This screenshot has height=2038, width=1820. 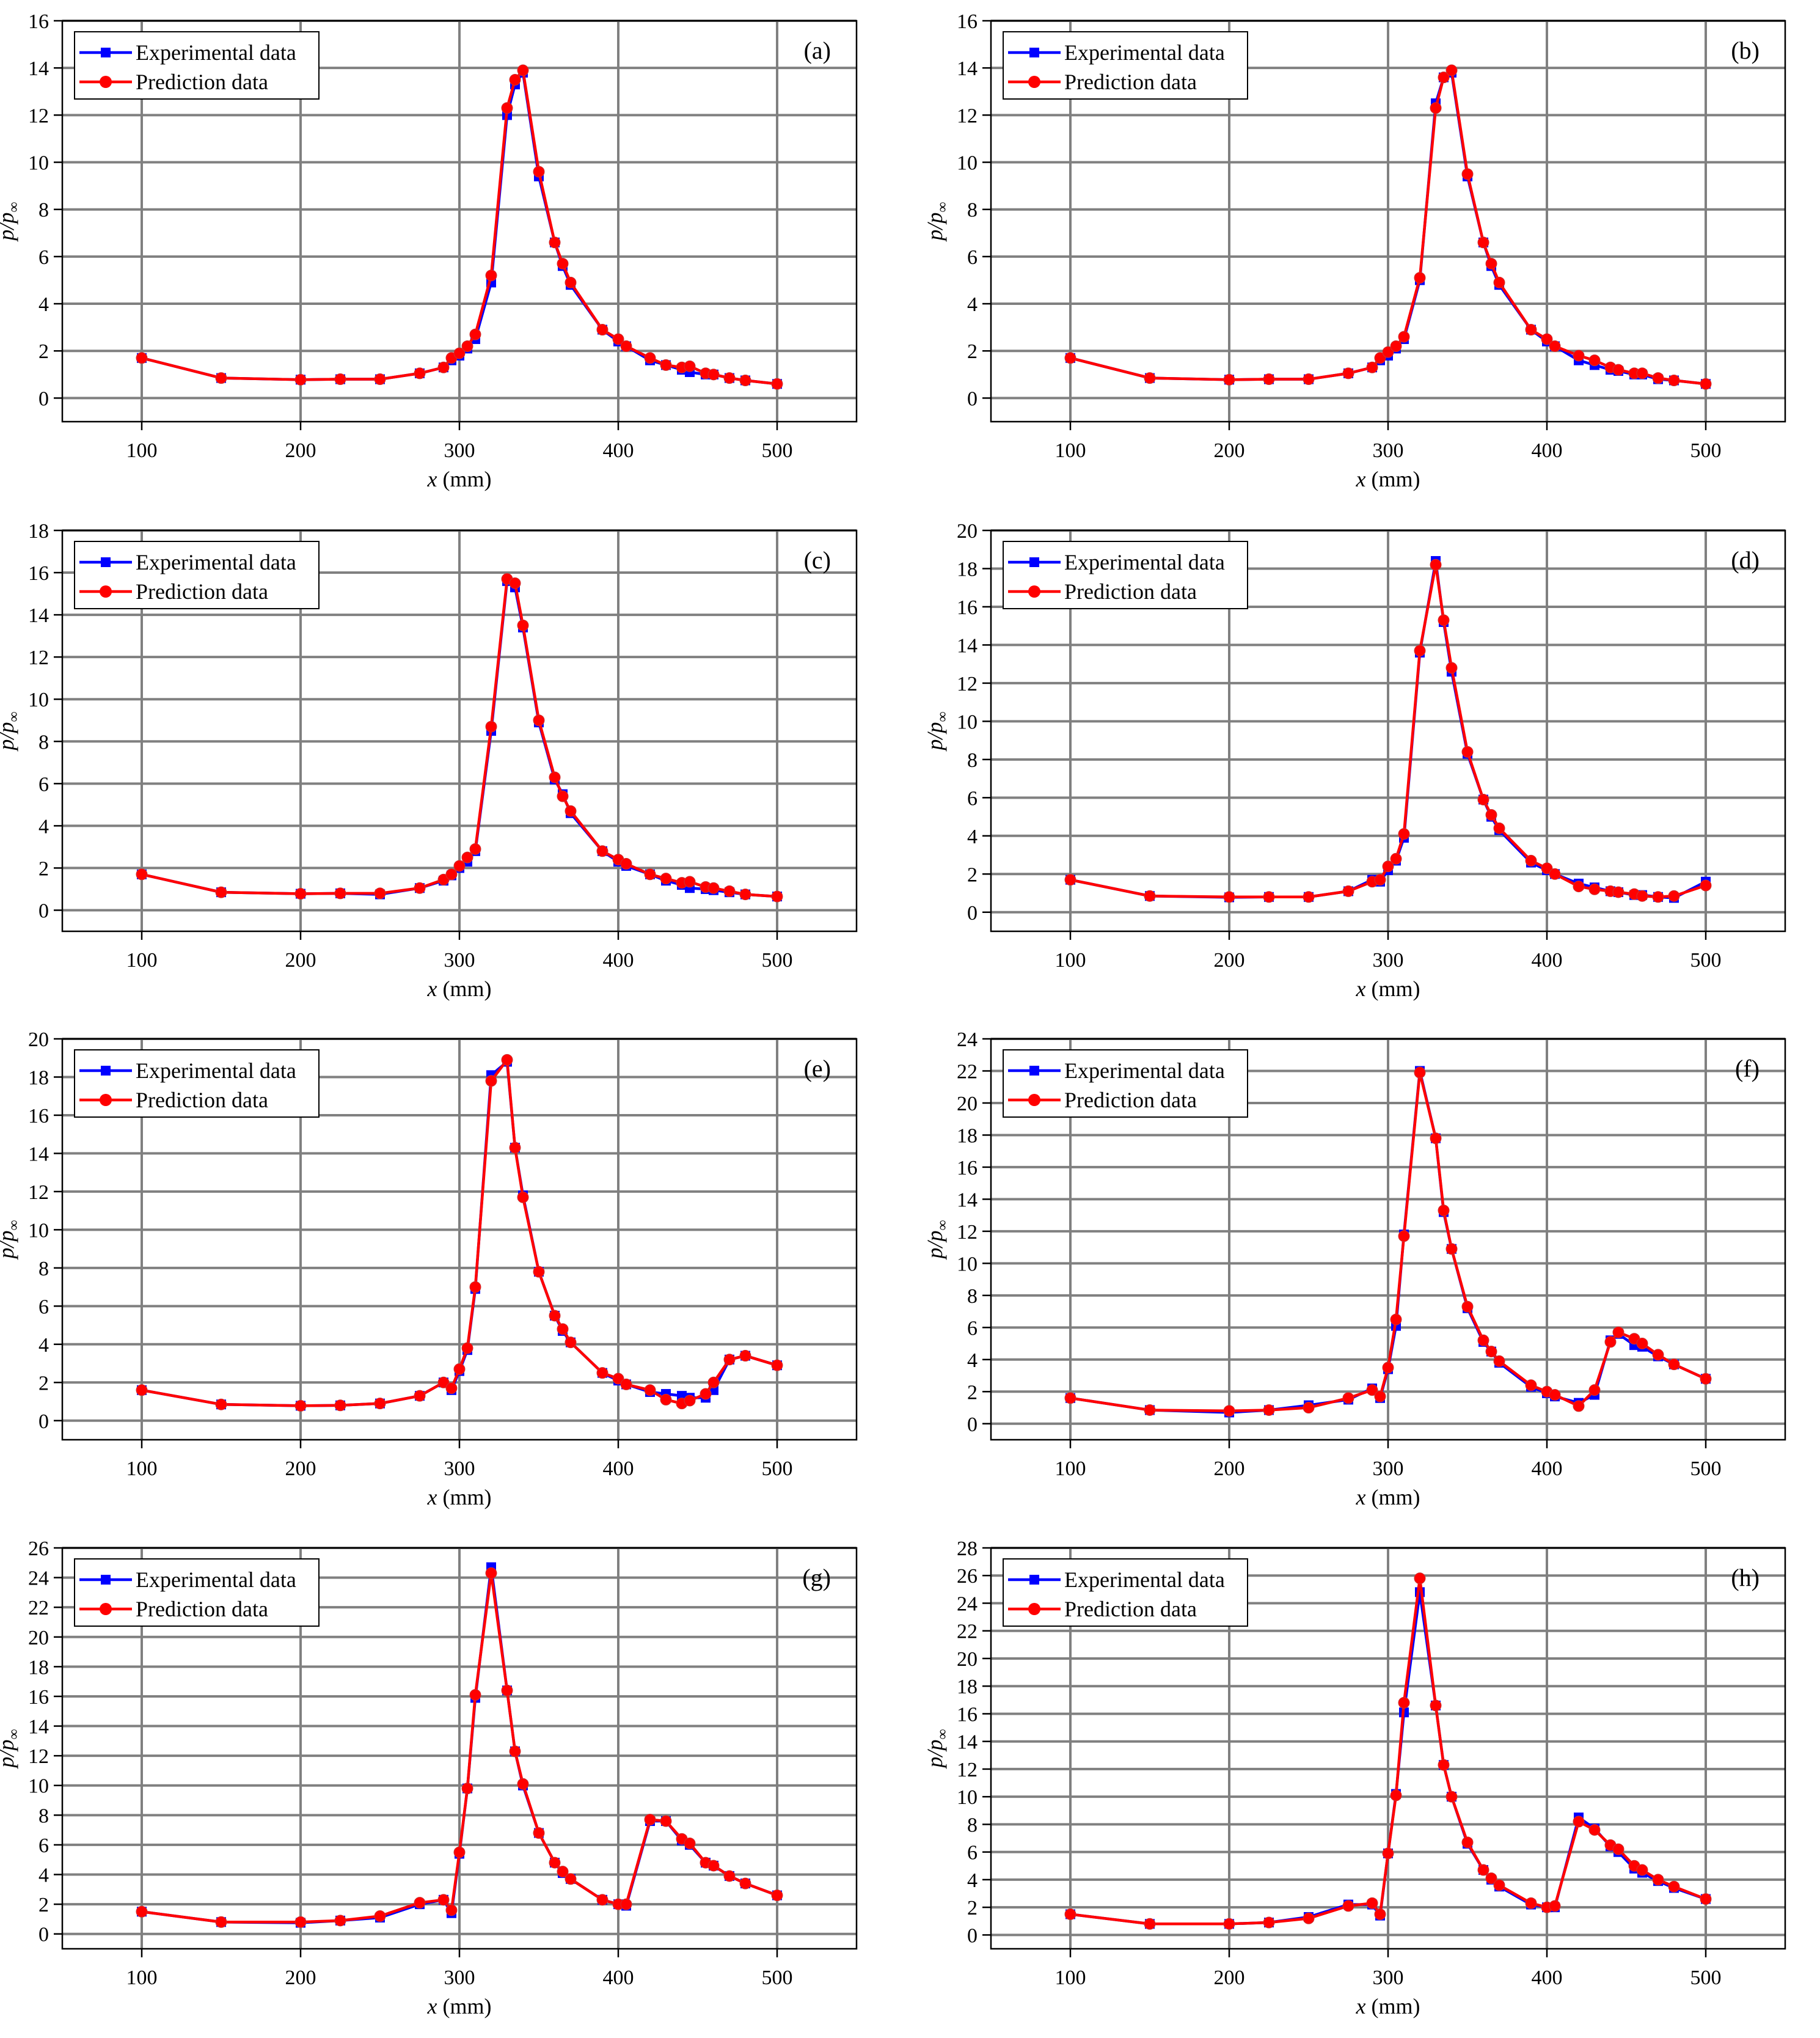 I want to click on y-tick-label: 26, so click(x=38, y=1549).